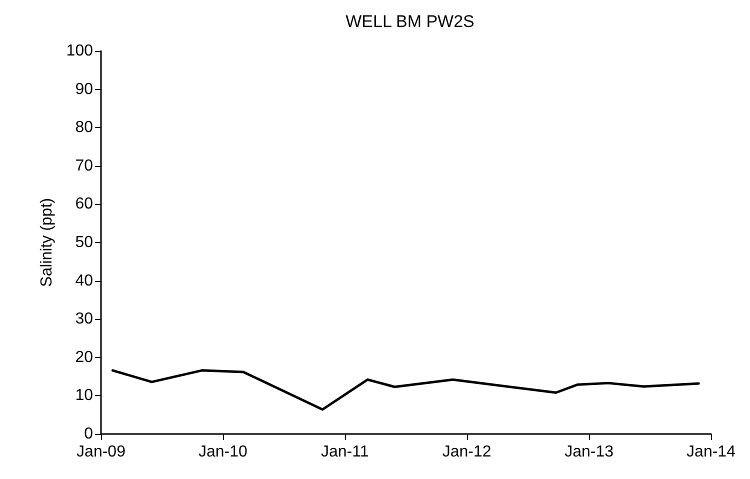 Image resolution: width=750 pixels, height=479 pixels. Describe the element at coordinates (84, 281) in the screenshot. I see `y-tick-label: 40` at that location.